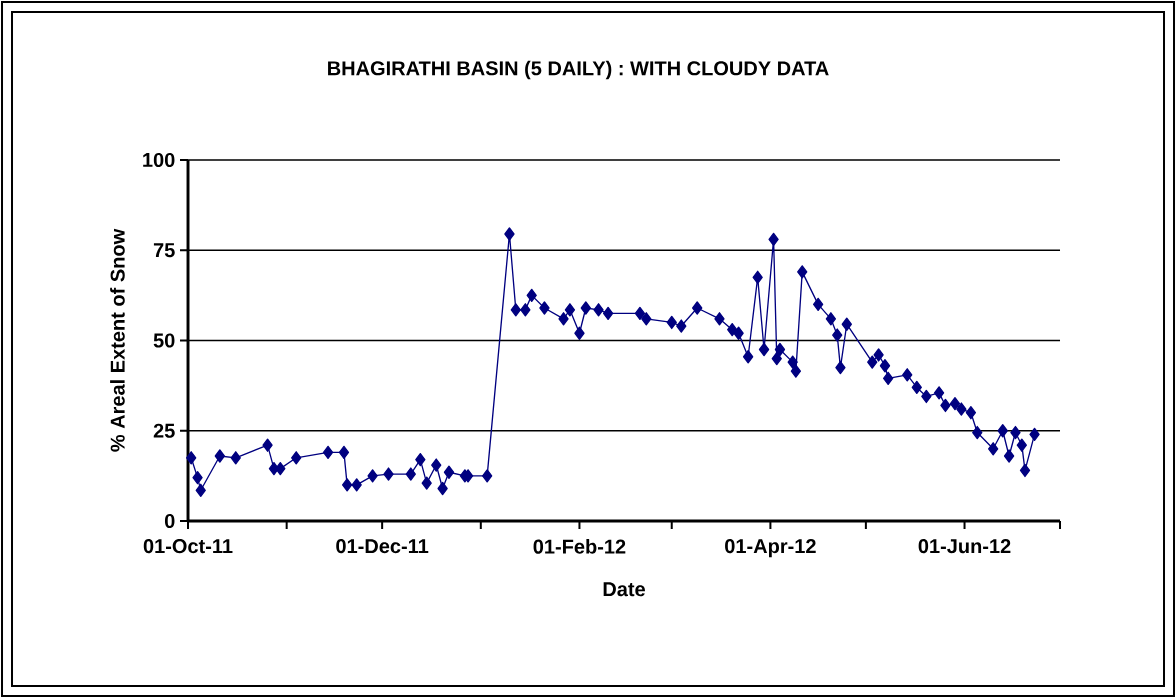 The height and width of the screenshot is (698, 1176). What do you see at coordinates (117, 340) in the screenshot?
I see `y-axis-title: % Areal Extent of Snow` at bounding box center [117, 340].